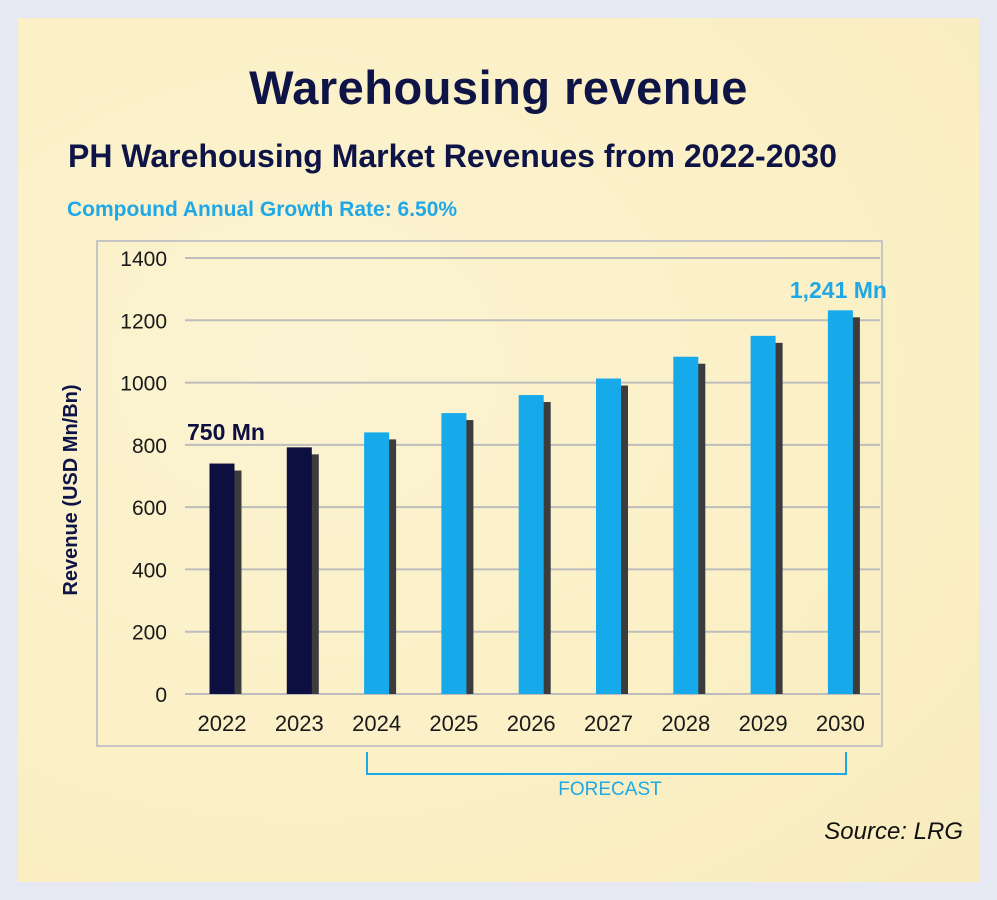  I want to click on data-label: 750 Mn, so click(226, 432).